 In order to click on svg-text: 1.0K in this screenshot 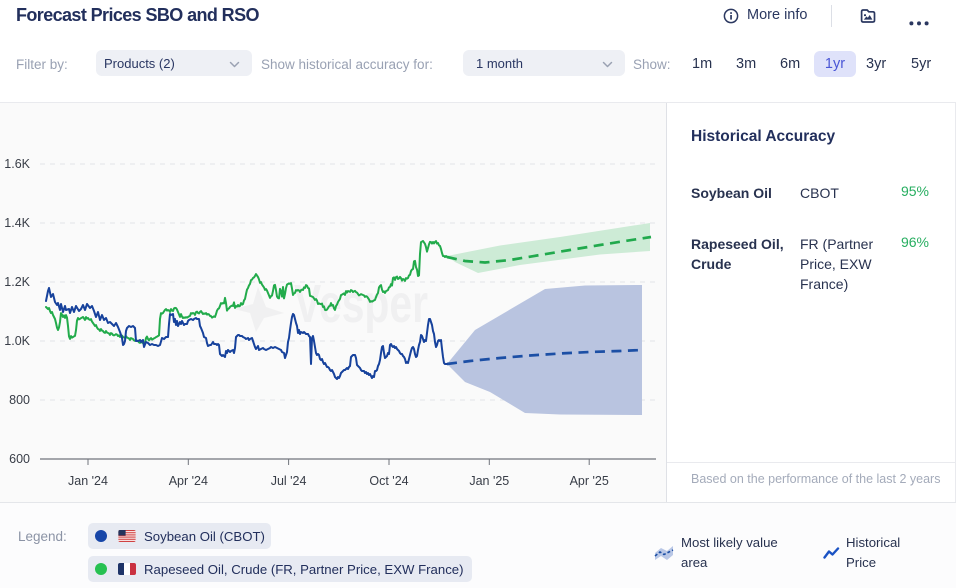, I will do `click(17, 341)`.